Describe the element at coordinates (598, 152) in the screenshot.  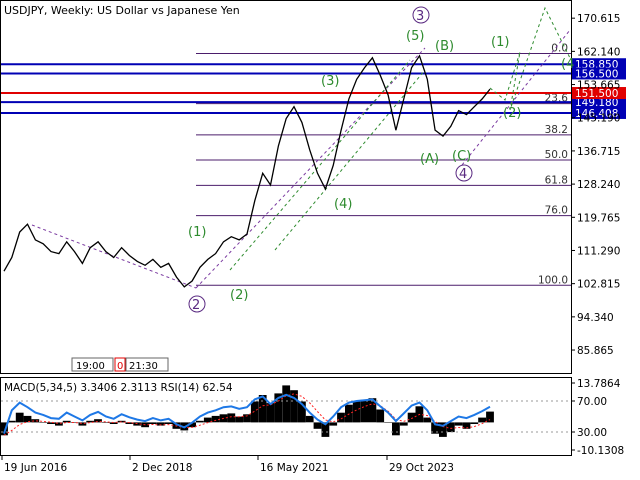
I see `y-tick-label: 136.715` at that location.